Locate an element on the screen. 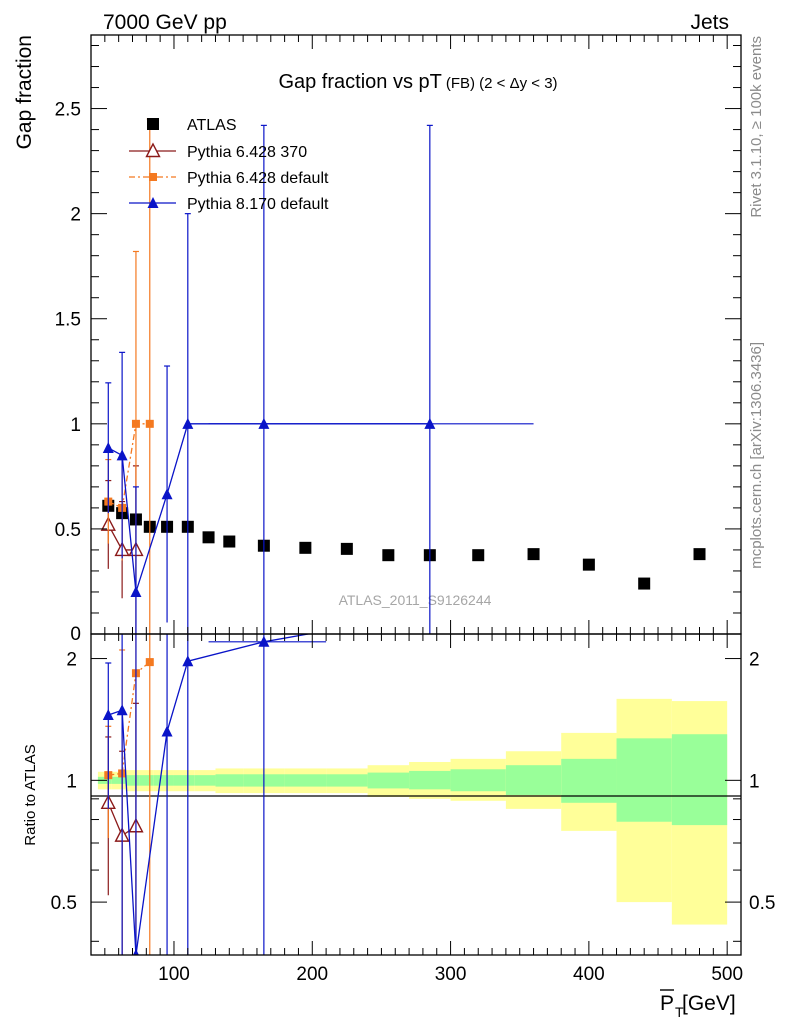  legend-entry-py6-default: Pythia 6.428 default is located at coordinates (229, 178).